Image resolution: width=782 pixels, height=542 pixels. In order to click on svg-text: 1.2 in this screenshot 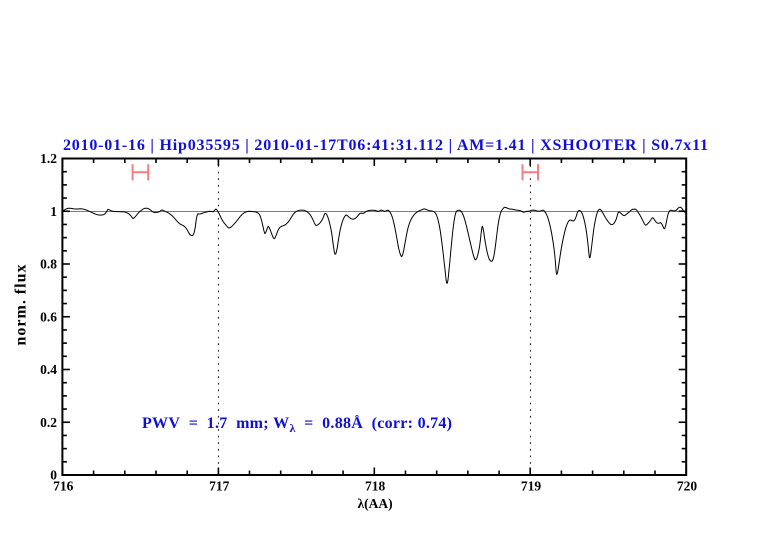, I will do `click(48, 158)`.